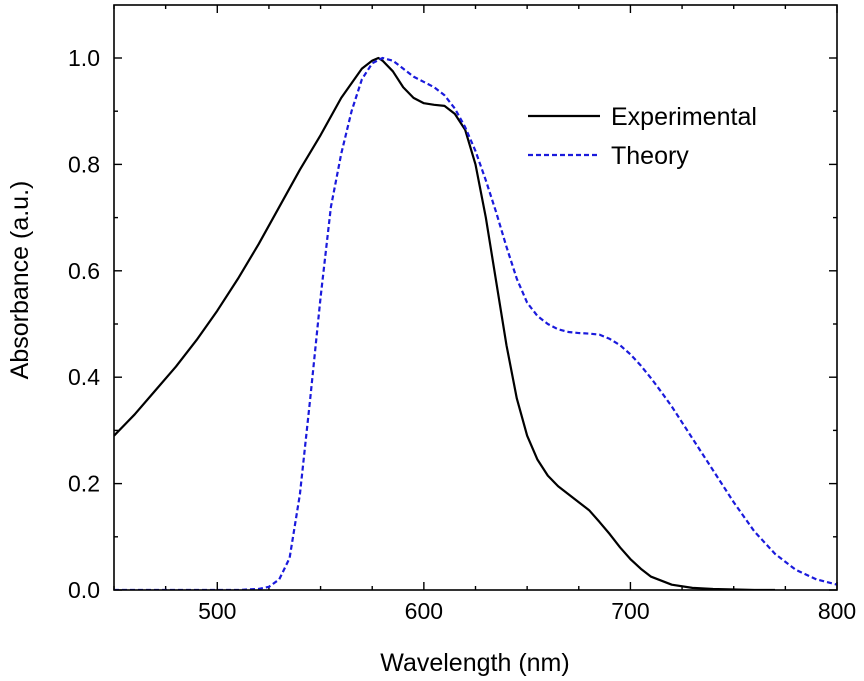 This screenshot has width=864, height=681. Describe the element at coordinates (650, 156) in the screenshot. I see `legend-label-theory: Theory` at that location.